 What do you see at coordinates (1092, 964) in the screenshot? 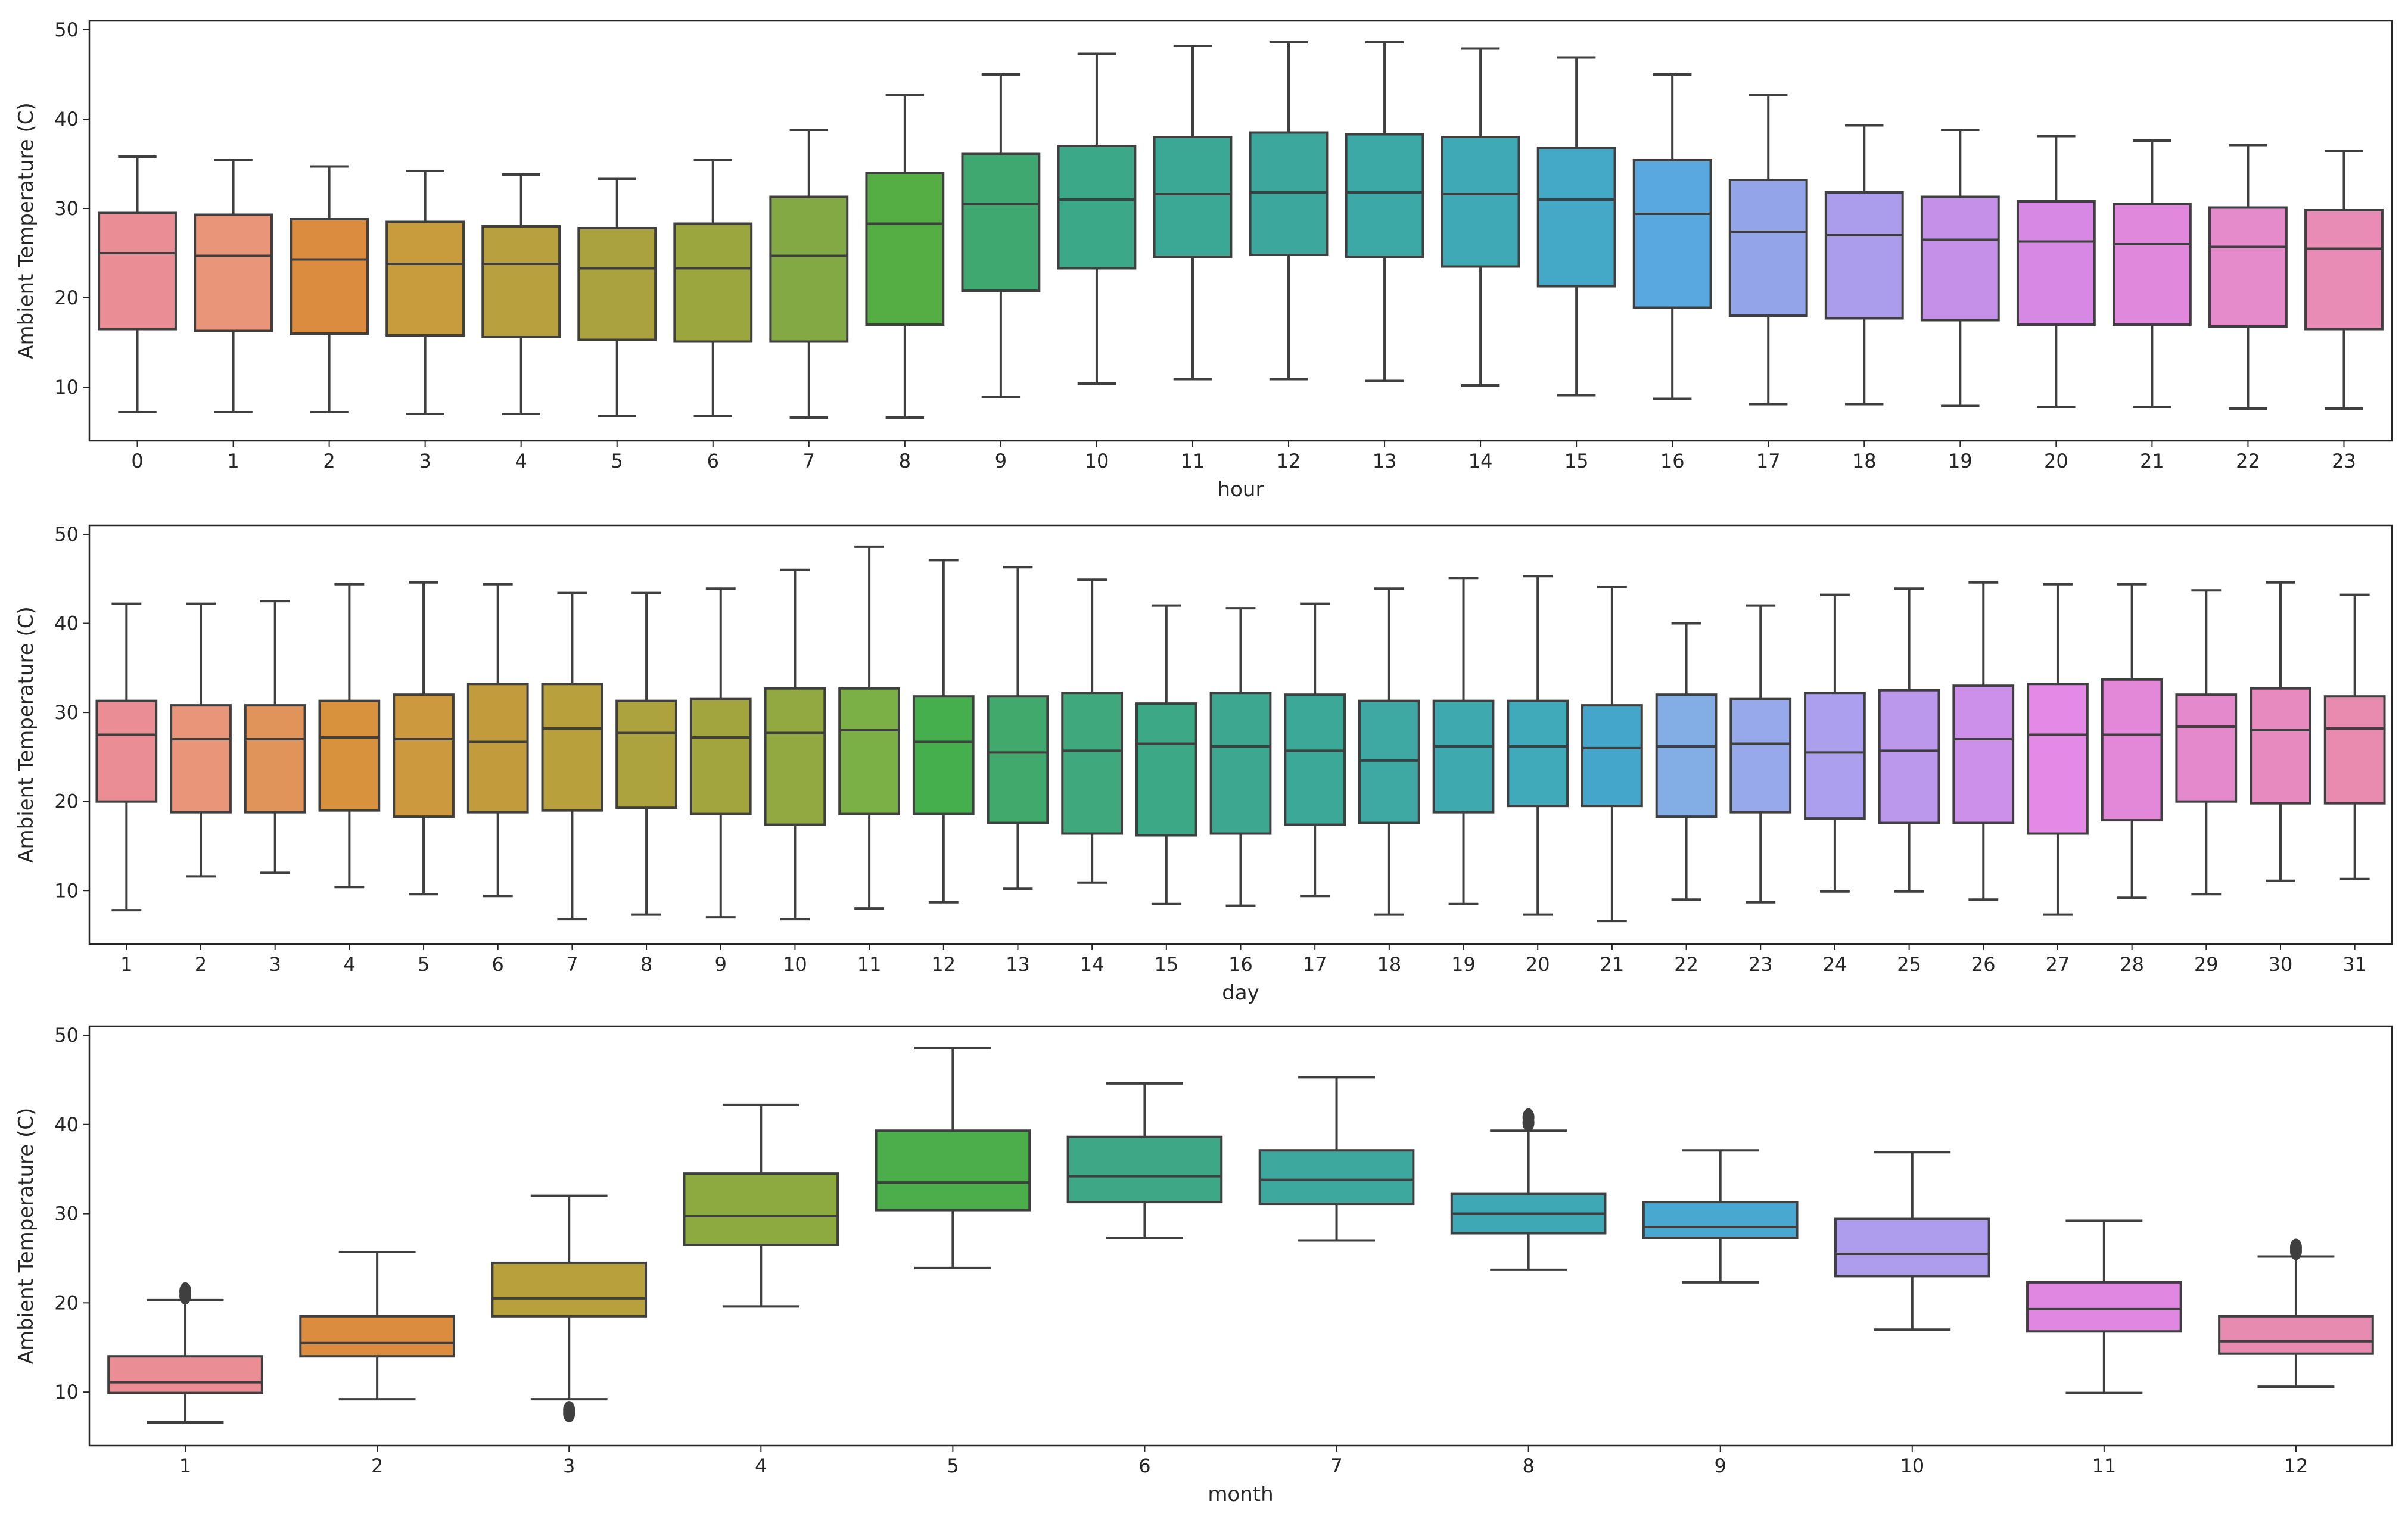
I see `x-tick-label: 14` at bounding box center [1092, 964].